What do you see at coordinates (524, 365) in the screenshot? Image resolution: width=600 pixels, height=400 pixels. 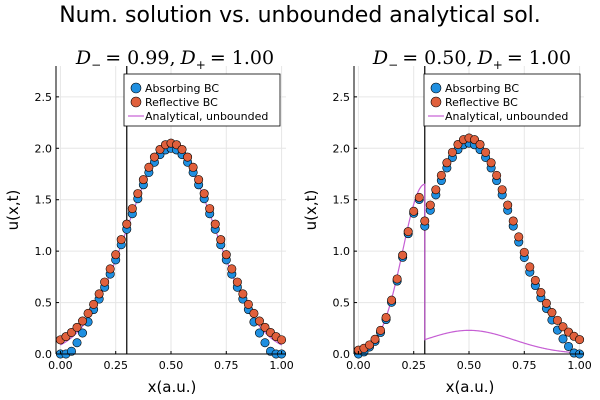 I see `x-tick-label: 0.75` at bounding box center [524, 365].